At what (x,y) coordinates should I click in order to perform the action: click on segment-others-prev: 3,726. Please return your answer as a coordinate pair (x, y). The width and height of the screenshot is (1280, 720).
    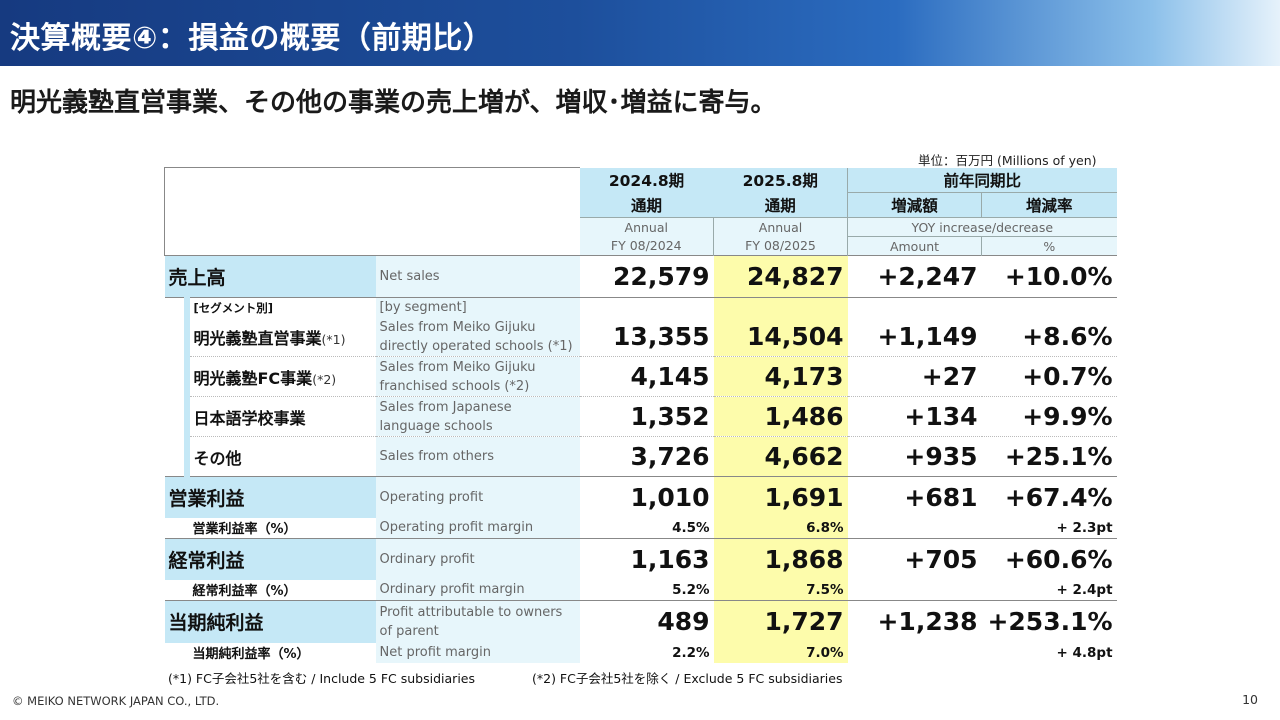
    Looking at the image, I should click on (646, 456).